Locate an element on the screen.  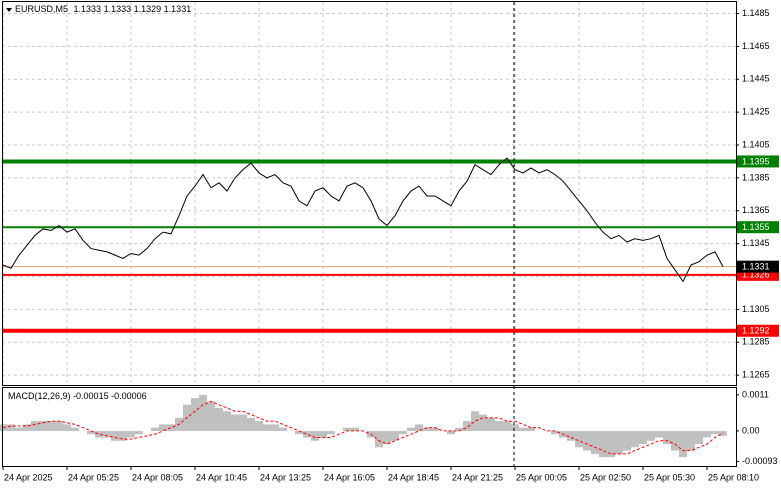
signal-value: -0.00006 is located at coordinates (129, 396).